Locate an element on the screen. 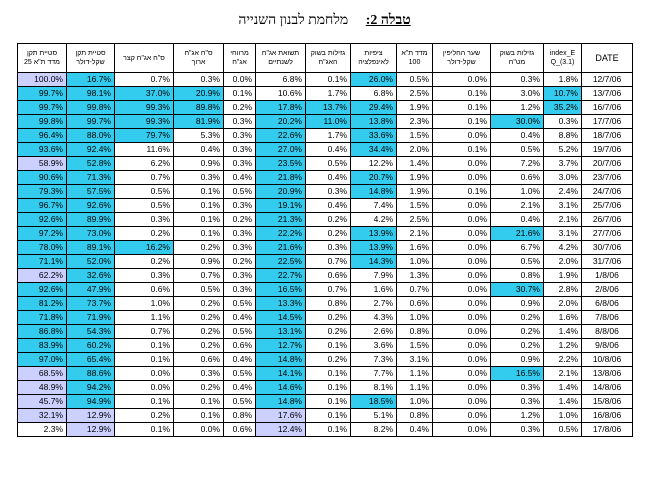  table-cell: 11.6% is located at coordinates (144, 149).